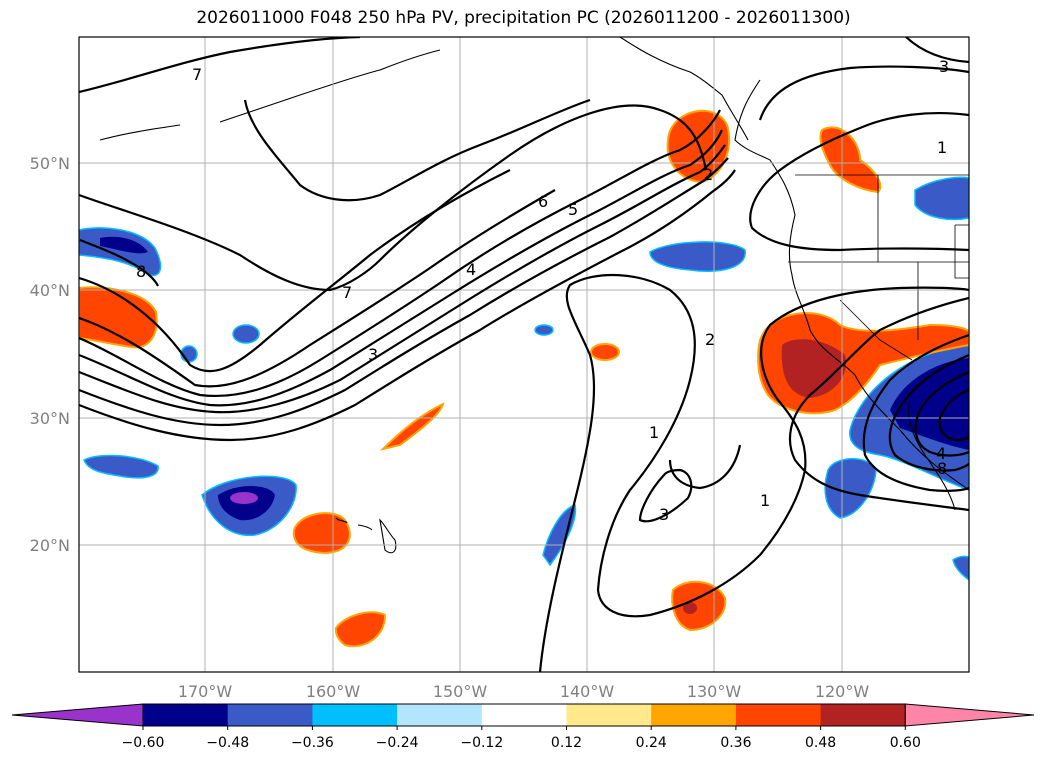 The image size is (1047, 765). Describe the element at coordinates (481, 743) in the screenshot. I see `colorbar-tick-label: −0.12` at that location.